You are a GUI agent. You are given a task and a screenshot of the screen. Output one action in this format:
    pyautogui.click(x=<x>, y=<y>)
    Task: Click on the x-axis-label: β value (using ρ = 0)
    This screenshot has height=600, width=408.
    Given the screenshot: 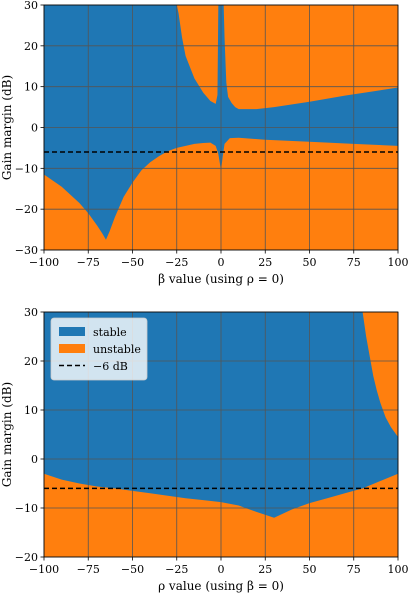 What is the action you would take?
    pyautogui.click(x=221, y=279)
    